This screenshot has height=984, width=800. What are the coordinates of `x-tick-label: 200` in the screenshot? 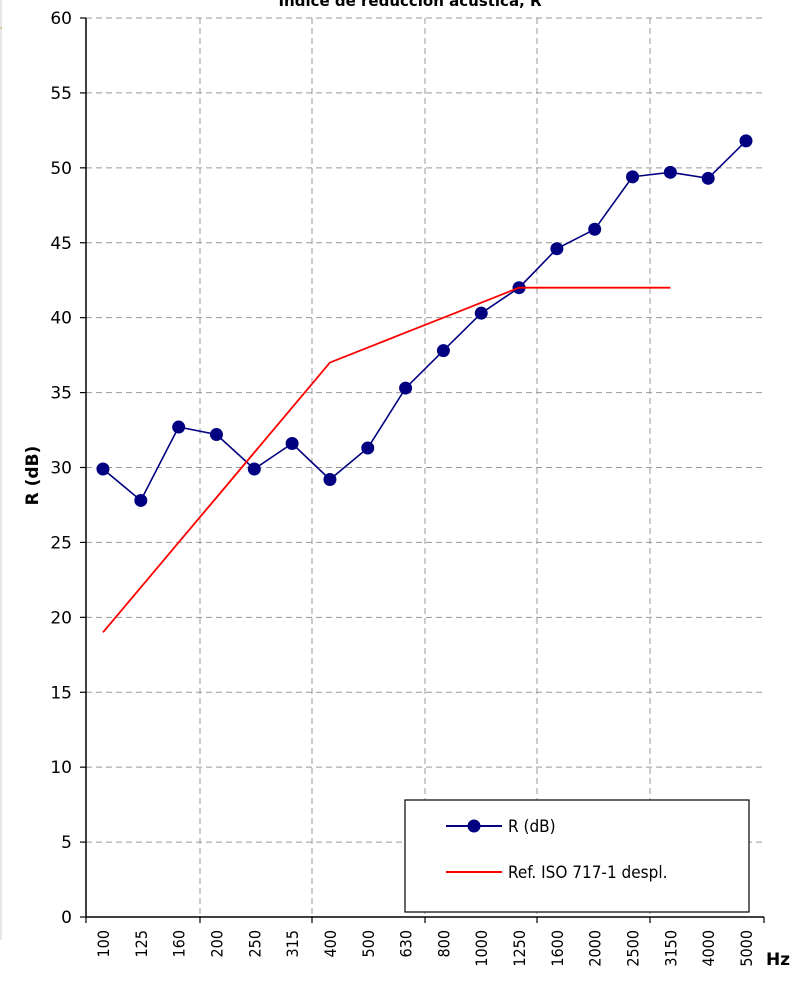 It's located at (216, 943).